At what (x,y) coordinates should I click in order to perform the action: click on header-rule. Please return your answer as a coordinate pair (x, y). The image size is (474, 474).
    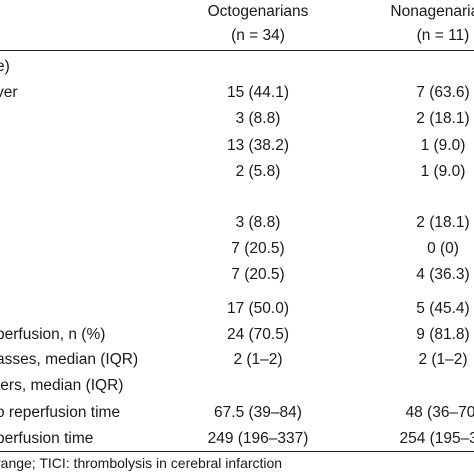
    Looking at the image, I should click on (237, 50).